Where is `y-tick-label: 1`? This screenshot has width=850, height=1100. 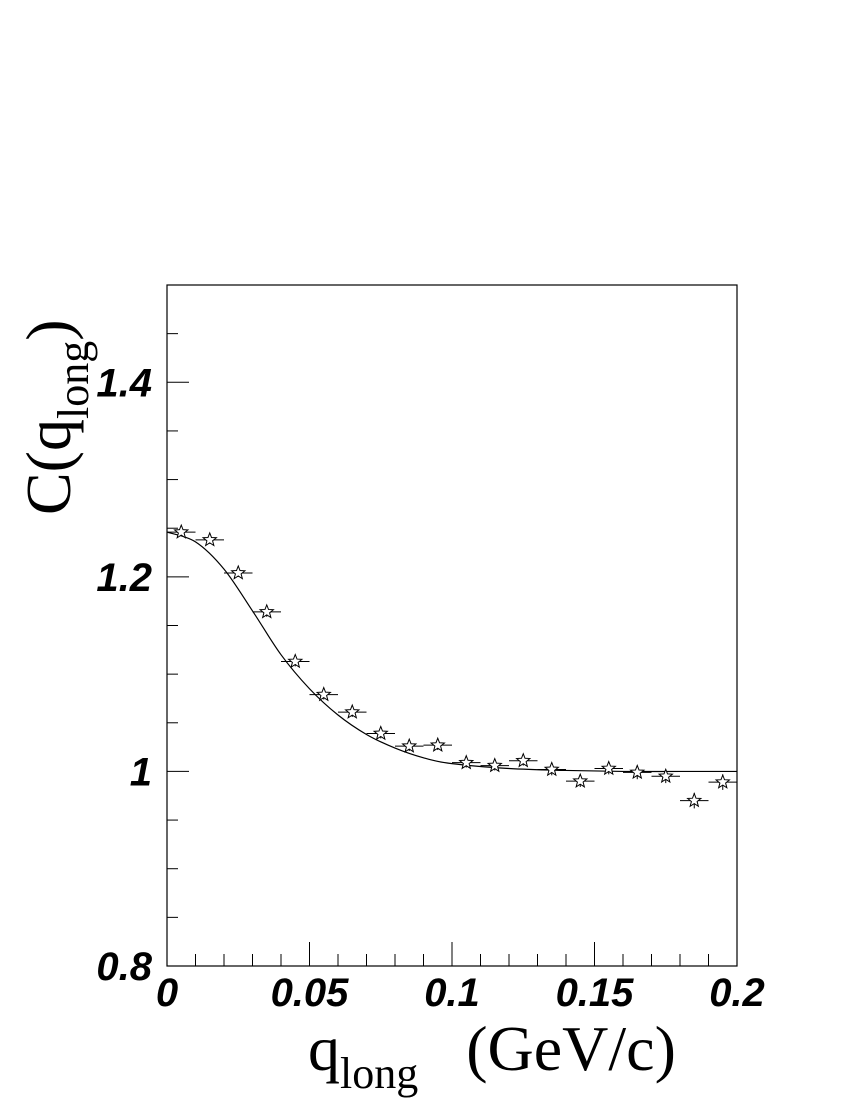 y-tick-label: 1 is located at coordinates (141, 772).